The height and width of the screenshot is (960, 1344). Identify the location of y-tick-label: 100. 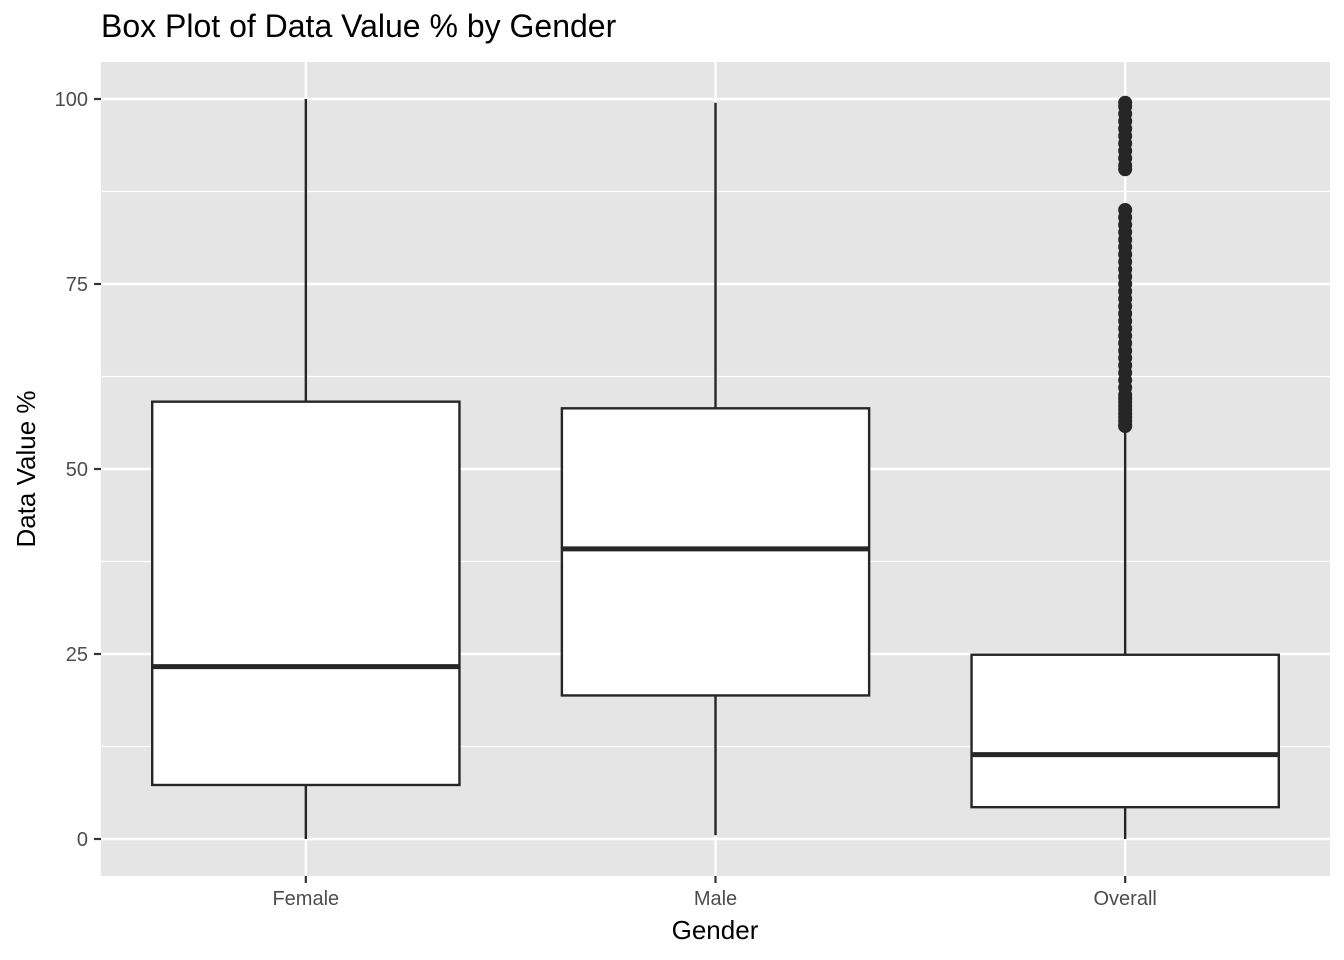
(71, 100).